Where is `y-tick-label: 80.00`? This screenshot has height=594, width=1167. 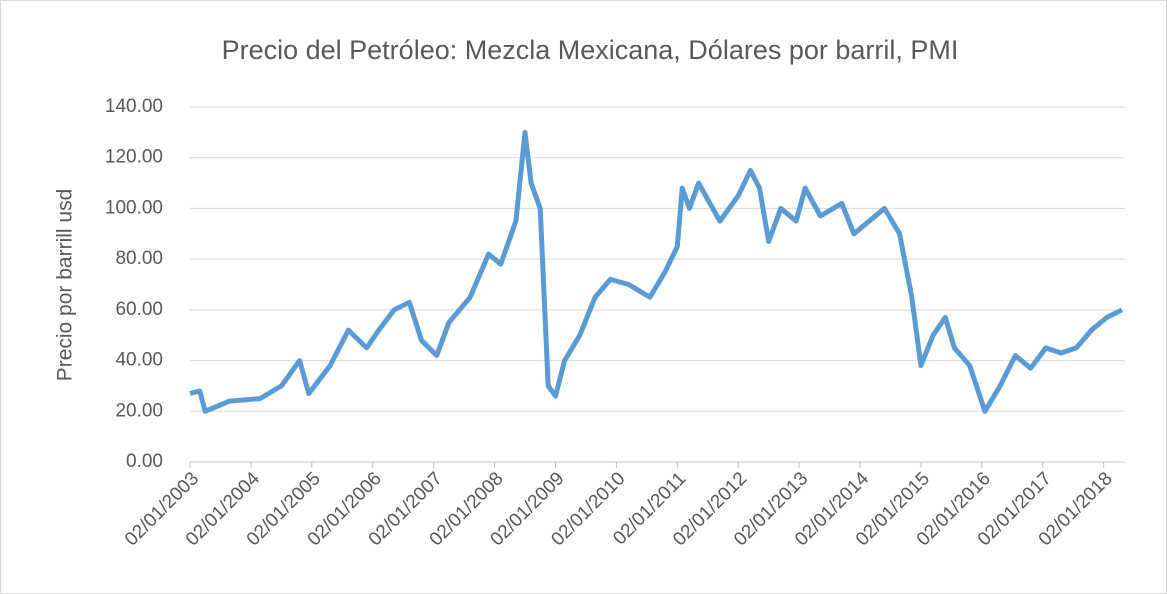
y-tick-label: 80.00 is located at coordinates (139, 258).